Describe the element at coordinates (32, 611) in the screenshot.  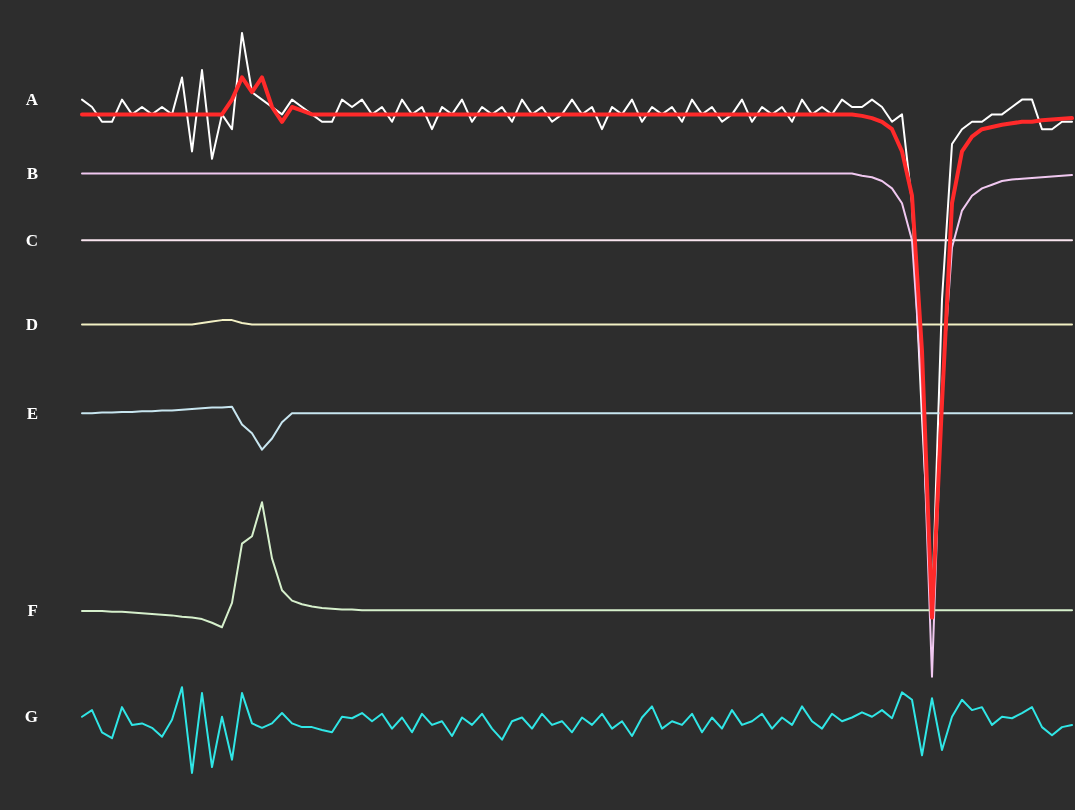
I see `text: F` at that location.